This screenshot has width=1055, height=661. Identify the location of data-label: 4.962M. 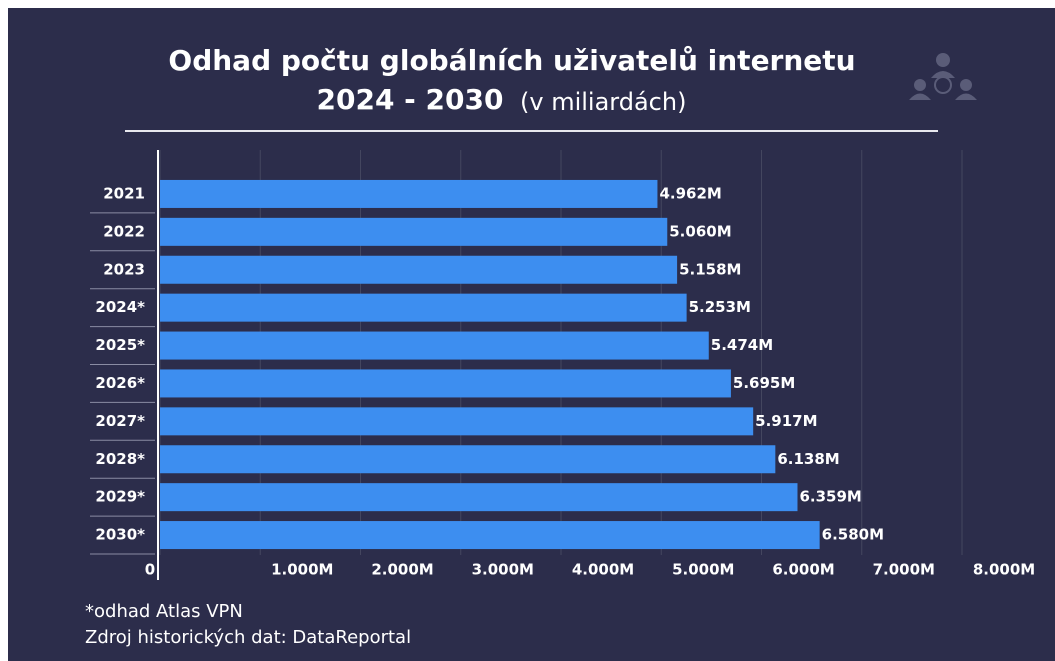
(690, 193).